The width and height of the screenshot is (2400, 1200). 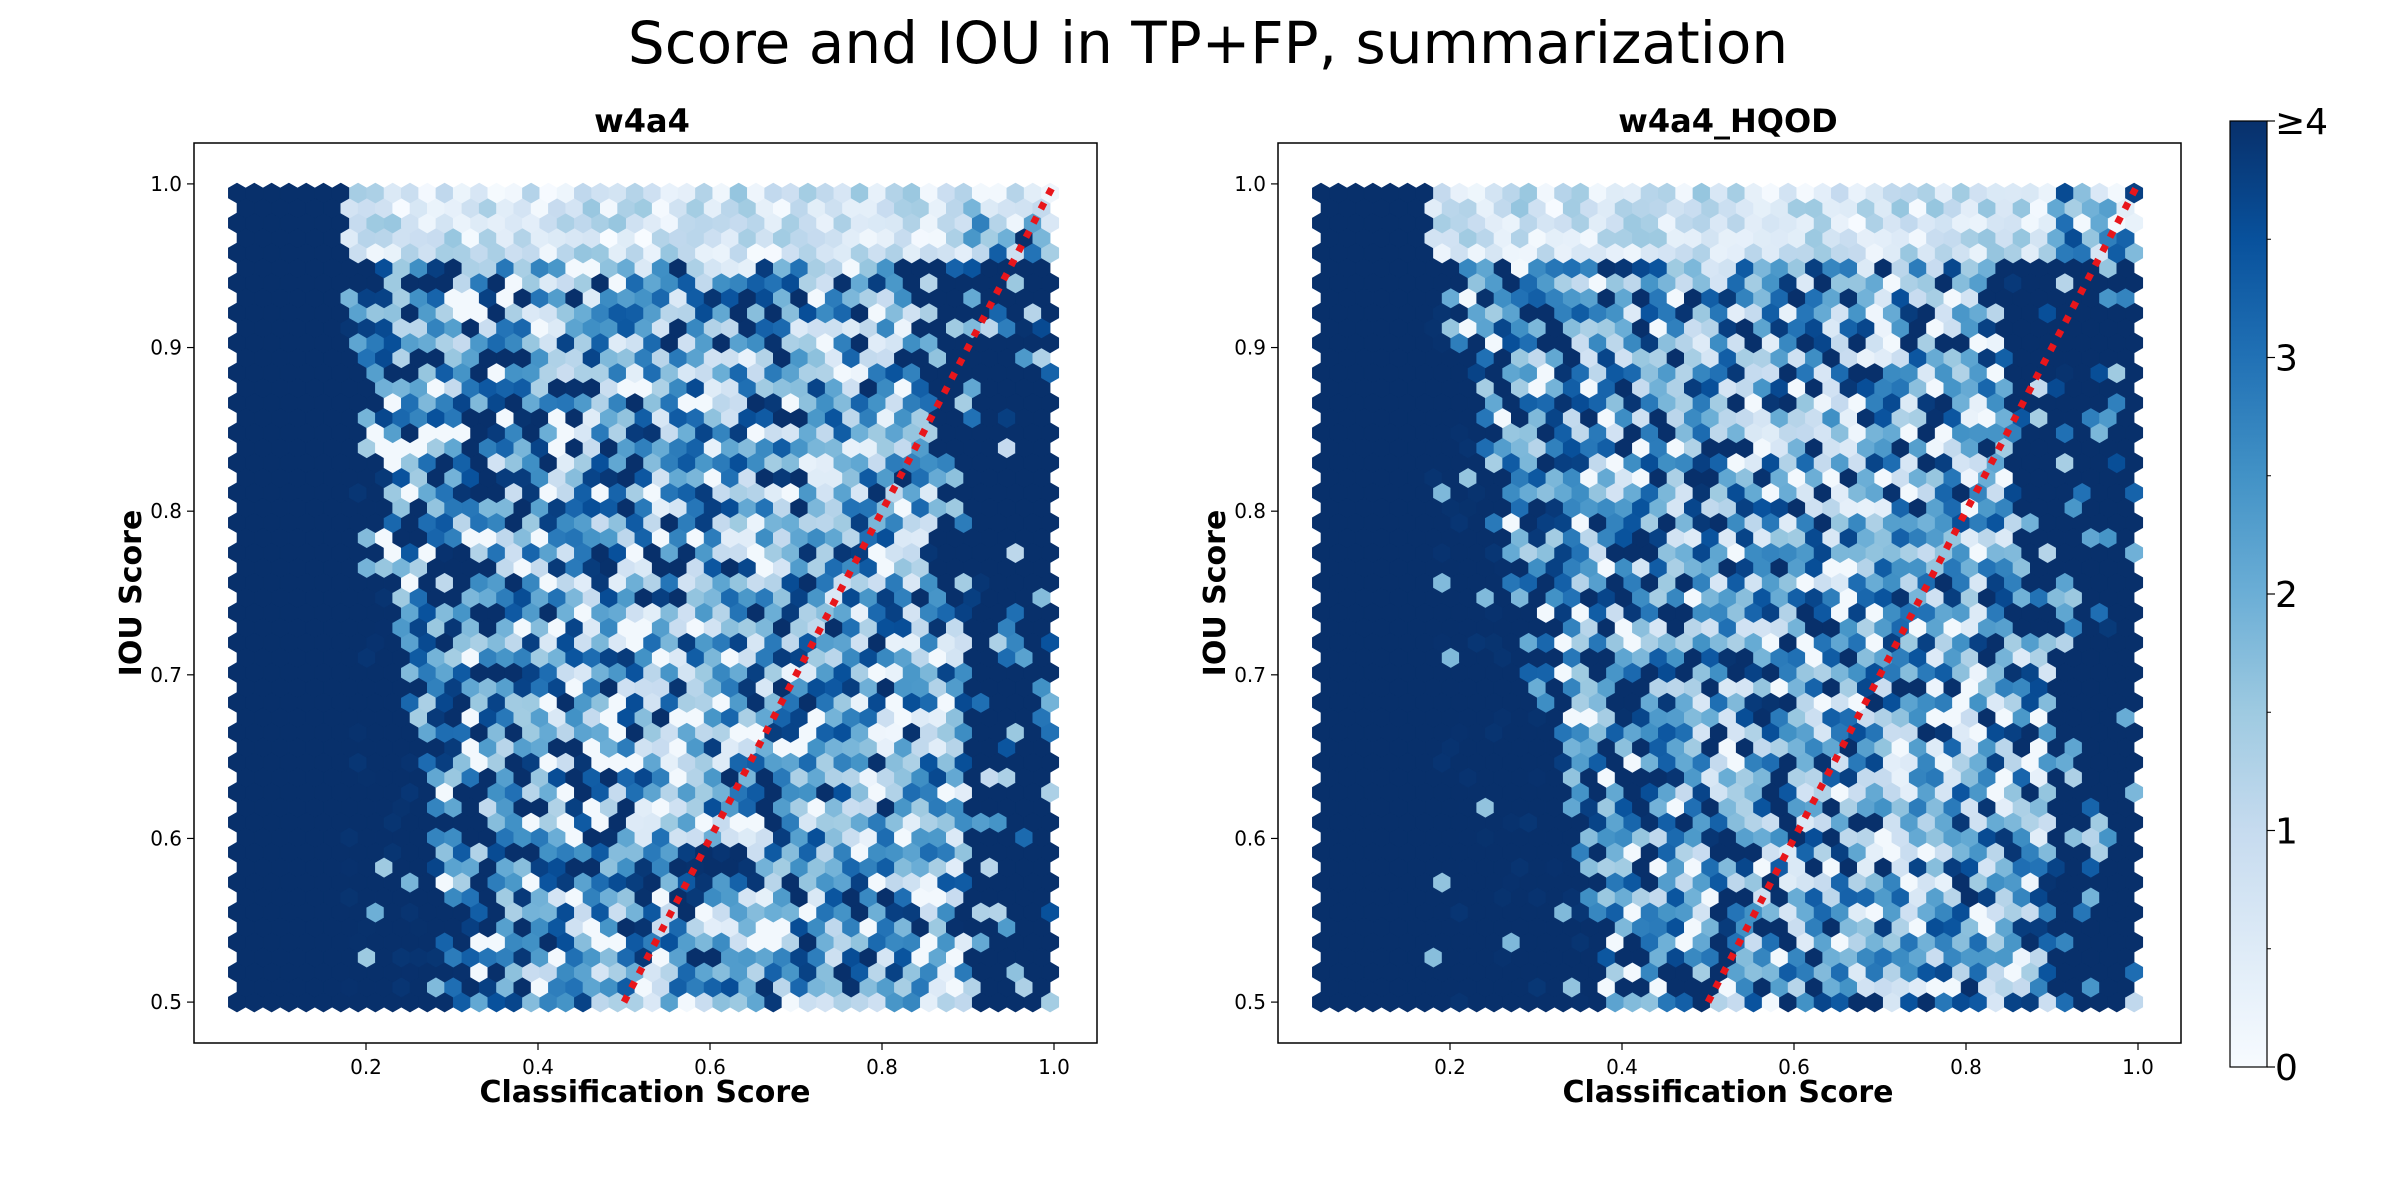 What do you see at coordinates (166, 675) in the screenshot?
I see `y-tick-label: 0.7` at bounding box center [166, 675].